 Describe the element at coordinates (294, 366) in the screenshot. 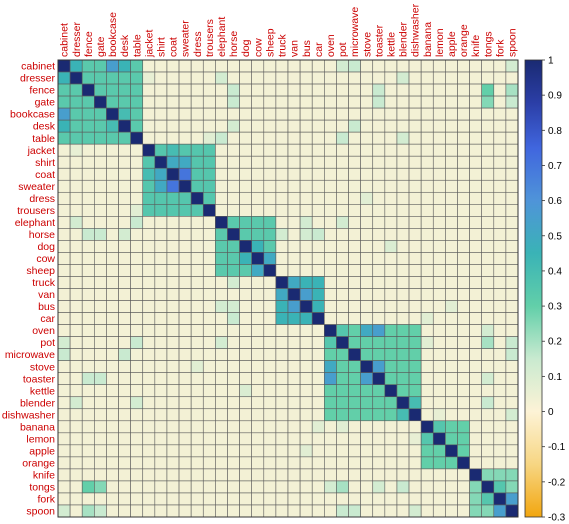

I see `heatmap-cell-stove-van` at that location.